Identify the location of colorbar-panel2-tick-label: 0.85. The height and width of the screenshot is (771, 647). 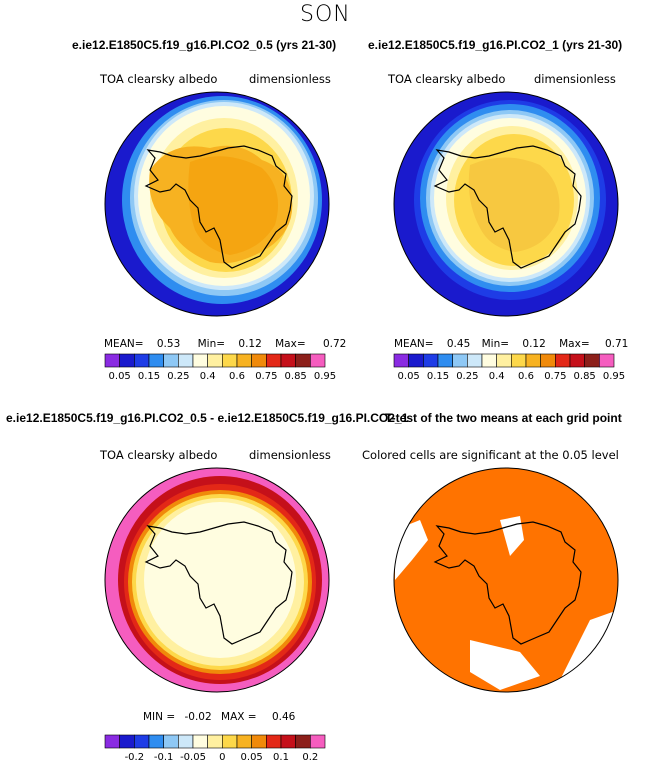
(585, 376).